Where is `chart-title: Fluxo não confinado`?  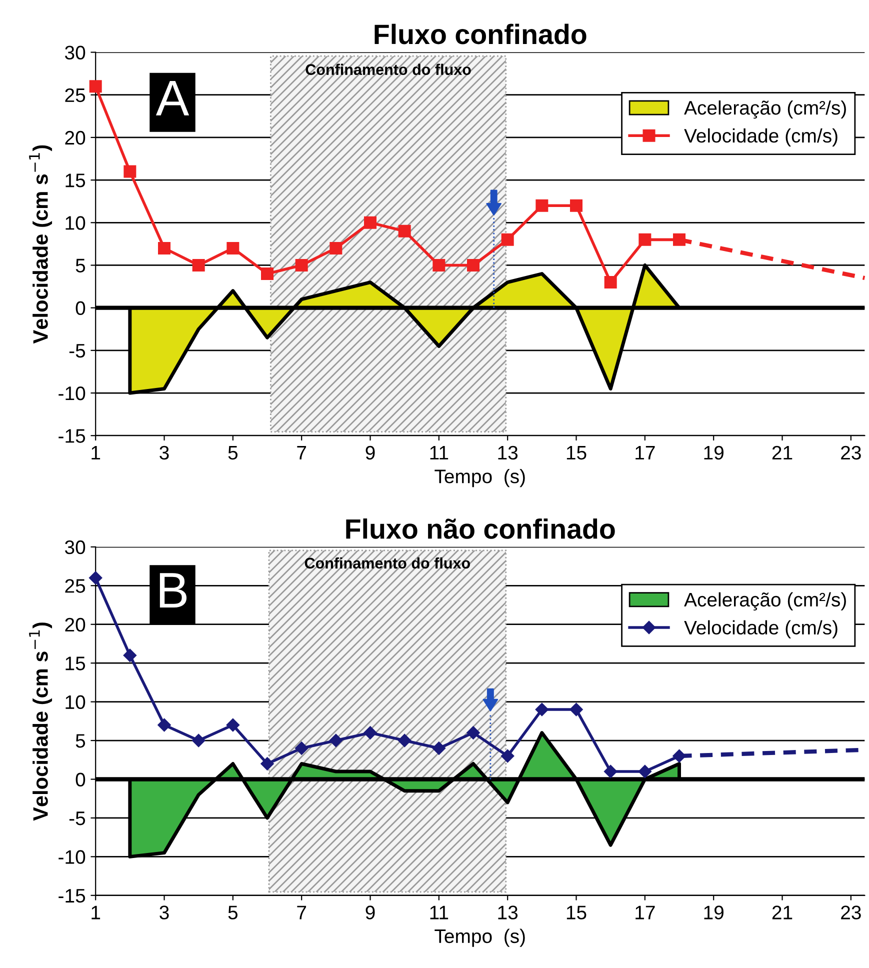
chart-title: Fluxo não confinado is located at coordinates (480, 528).